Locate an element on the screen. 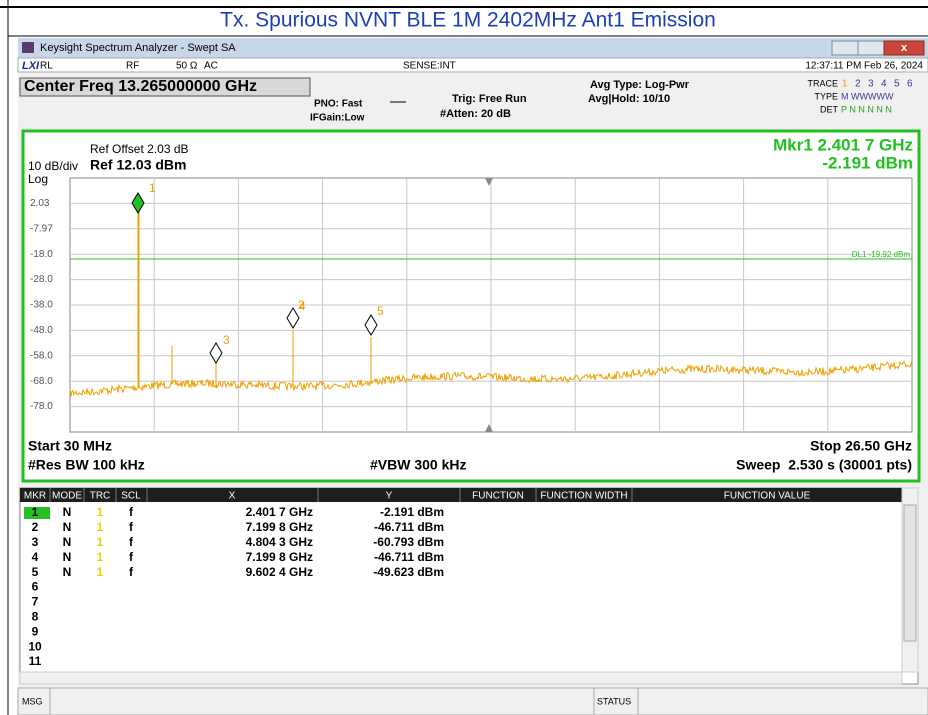 This screenshot has width=928, height=715. column-header: SCL is located at coordinates (131, 496).